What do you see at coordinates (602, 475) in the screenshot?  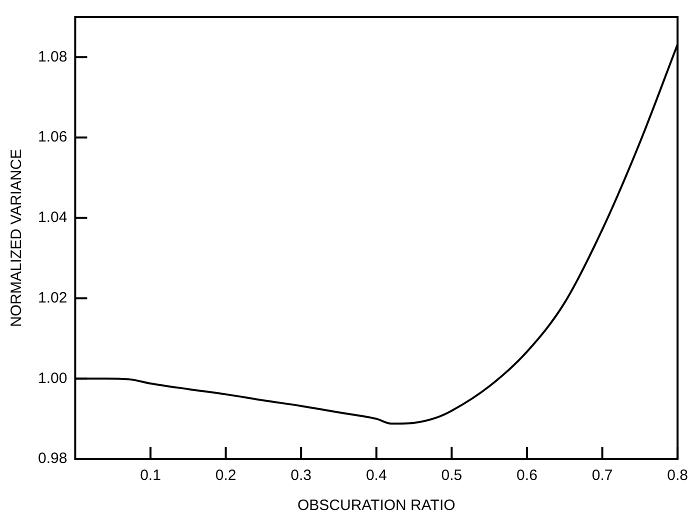 I see `x-tick-label: 0.7` at bounding box center [602, 475].